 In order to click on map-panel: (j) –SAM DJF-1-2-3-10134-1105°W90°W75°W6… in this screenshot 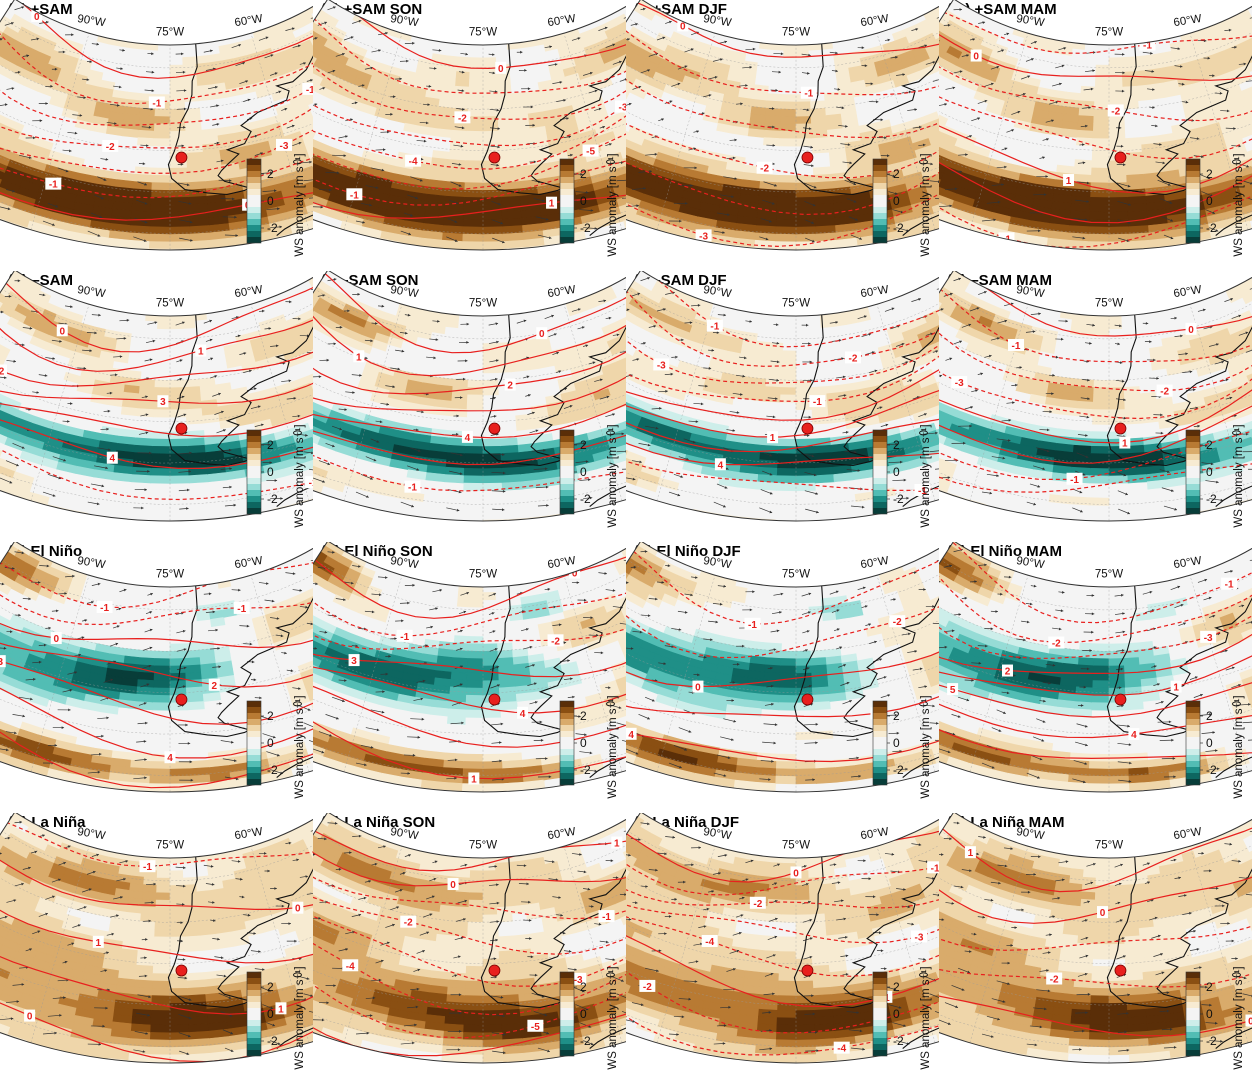, I will do `click(782, 406)`.